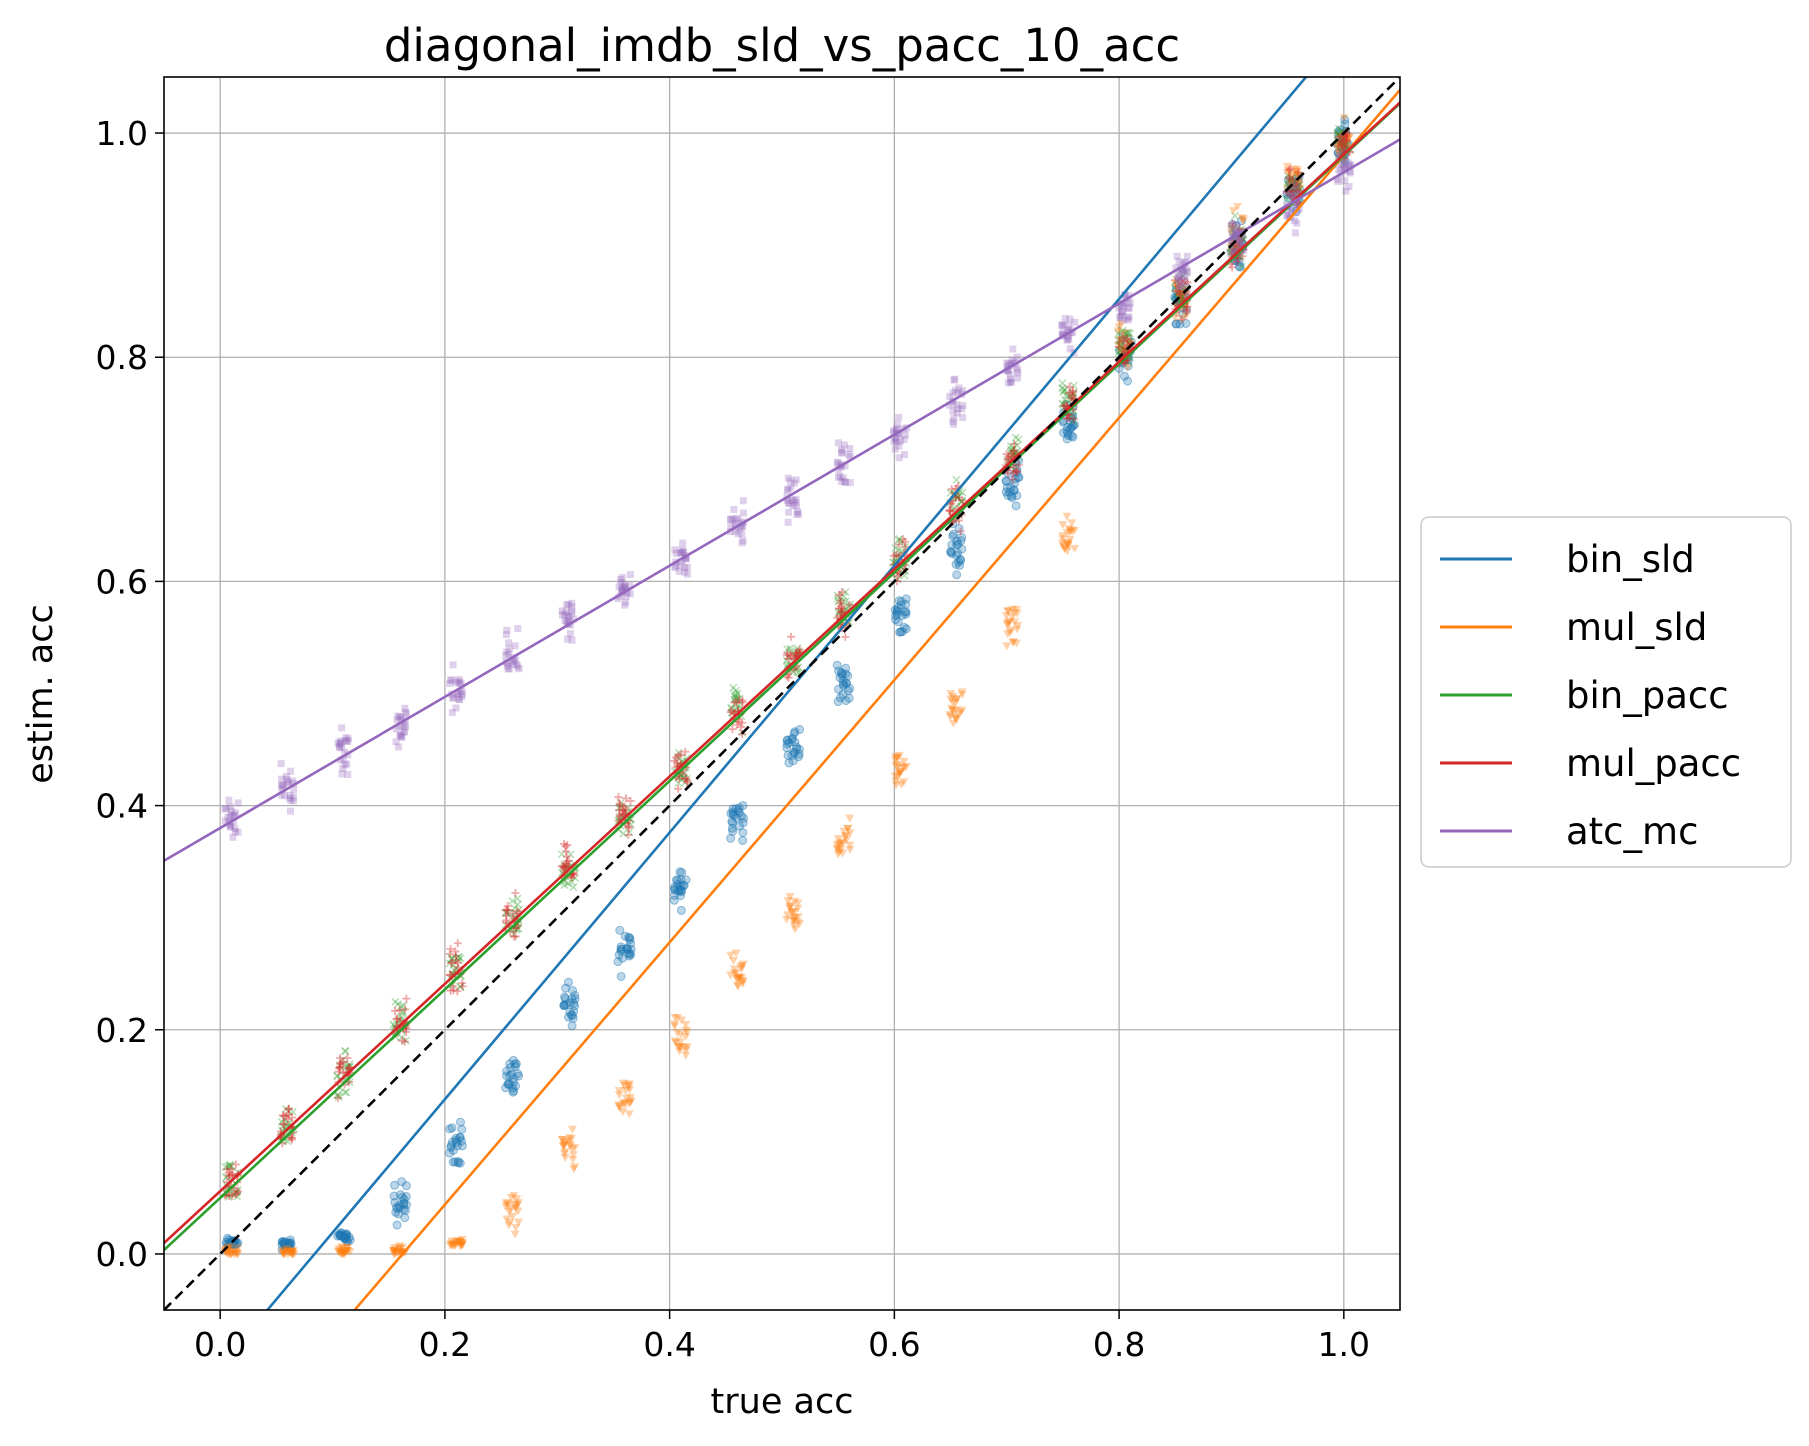  Describe the element at coordinates (1632, 831) in the screenshot. I see `legend-label-atc_mc: atc_mc` at that location.